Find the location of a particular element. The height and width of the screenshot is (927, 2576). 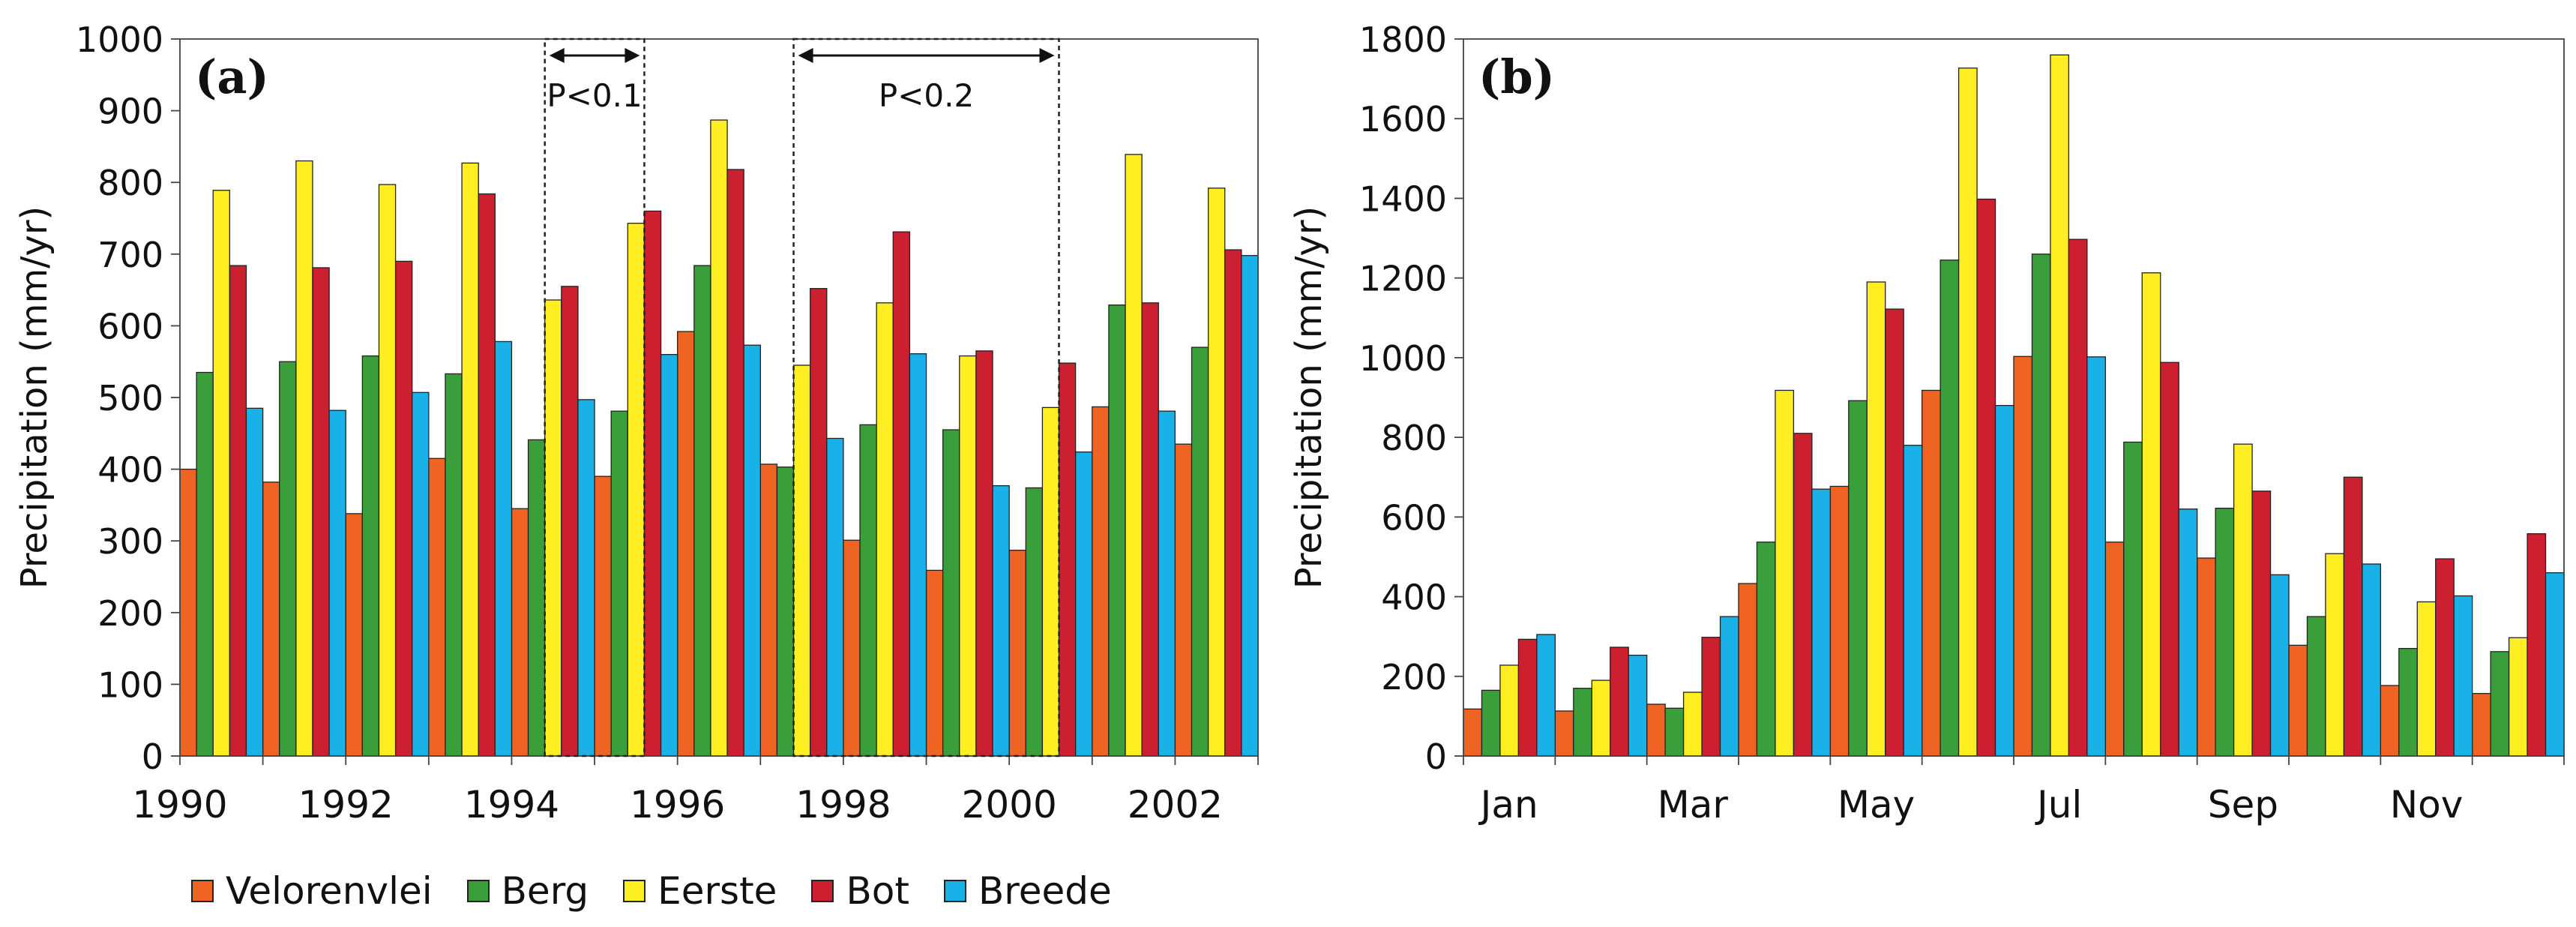

legend-item-breede: Breede is located at coordinates (1027, 891).